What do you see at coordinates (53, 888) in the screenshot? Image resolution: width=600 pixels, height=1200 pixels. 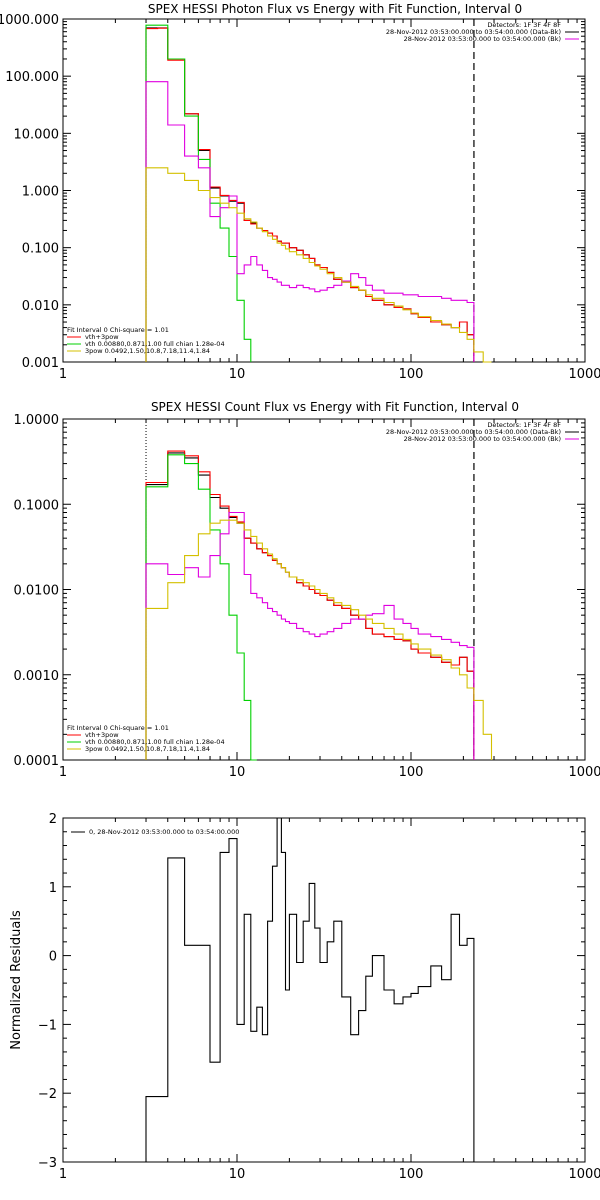 I see `y-tick-label: 1` at bounding box center [53, 888].